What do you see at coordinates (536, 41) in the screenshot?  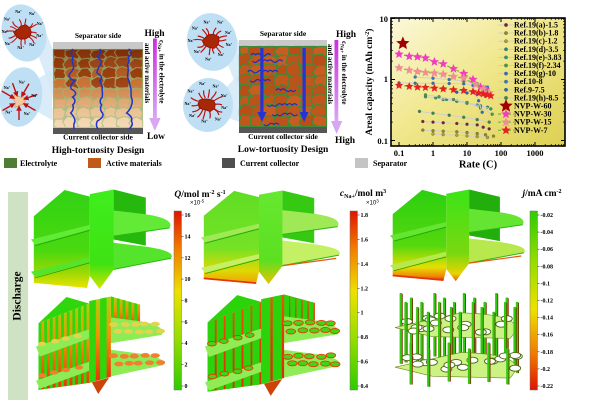 I see `svg-text: Ref.19(c)-1.2` at bounding box center [536, 41].